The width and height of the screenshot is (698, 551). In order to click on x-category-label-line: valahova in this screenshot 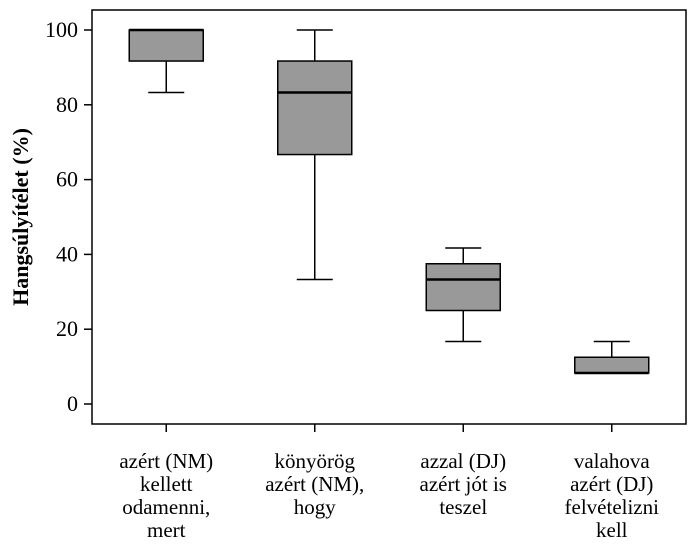, I will do `click(612, 461)`.